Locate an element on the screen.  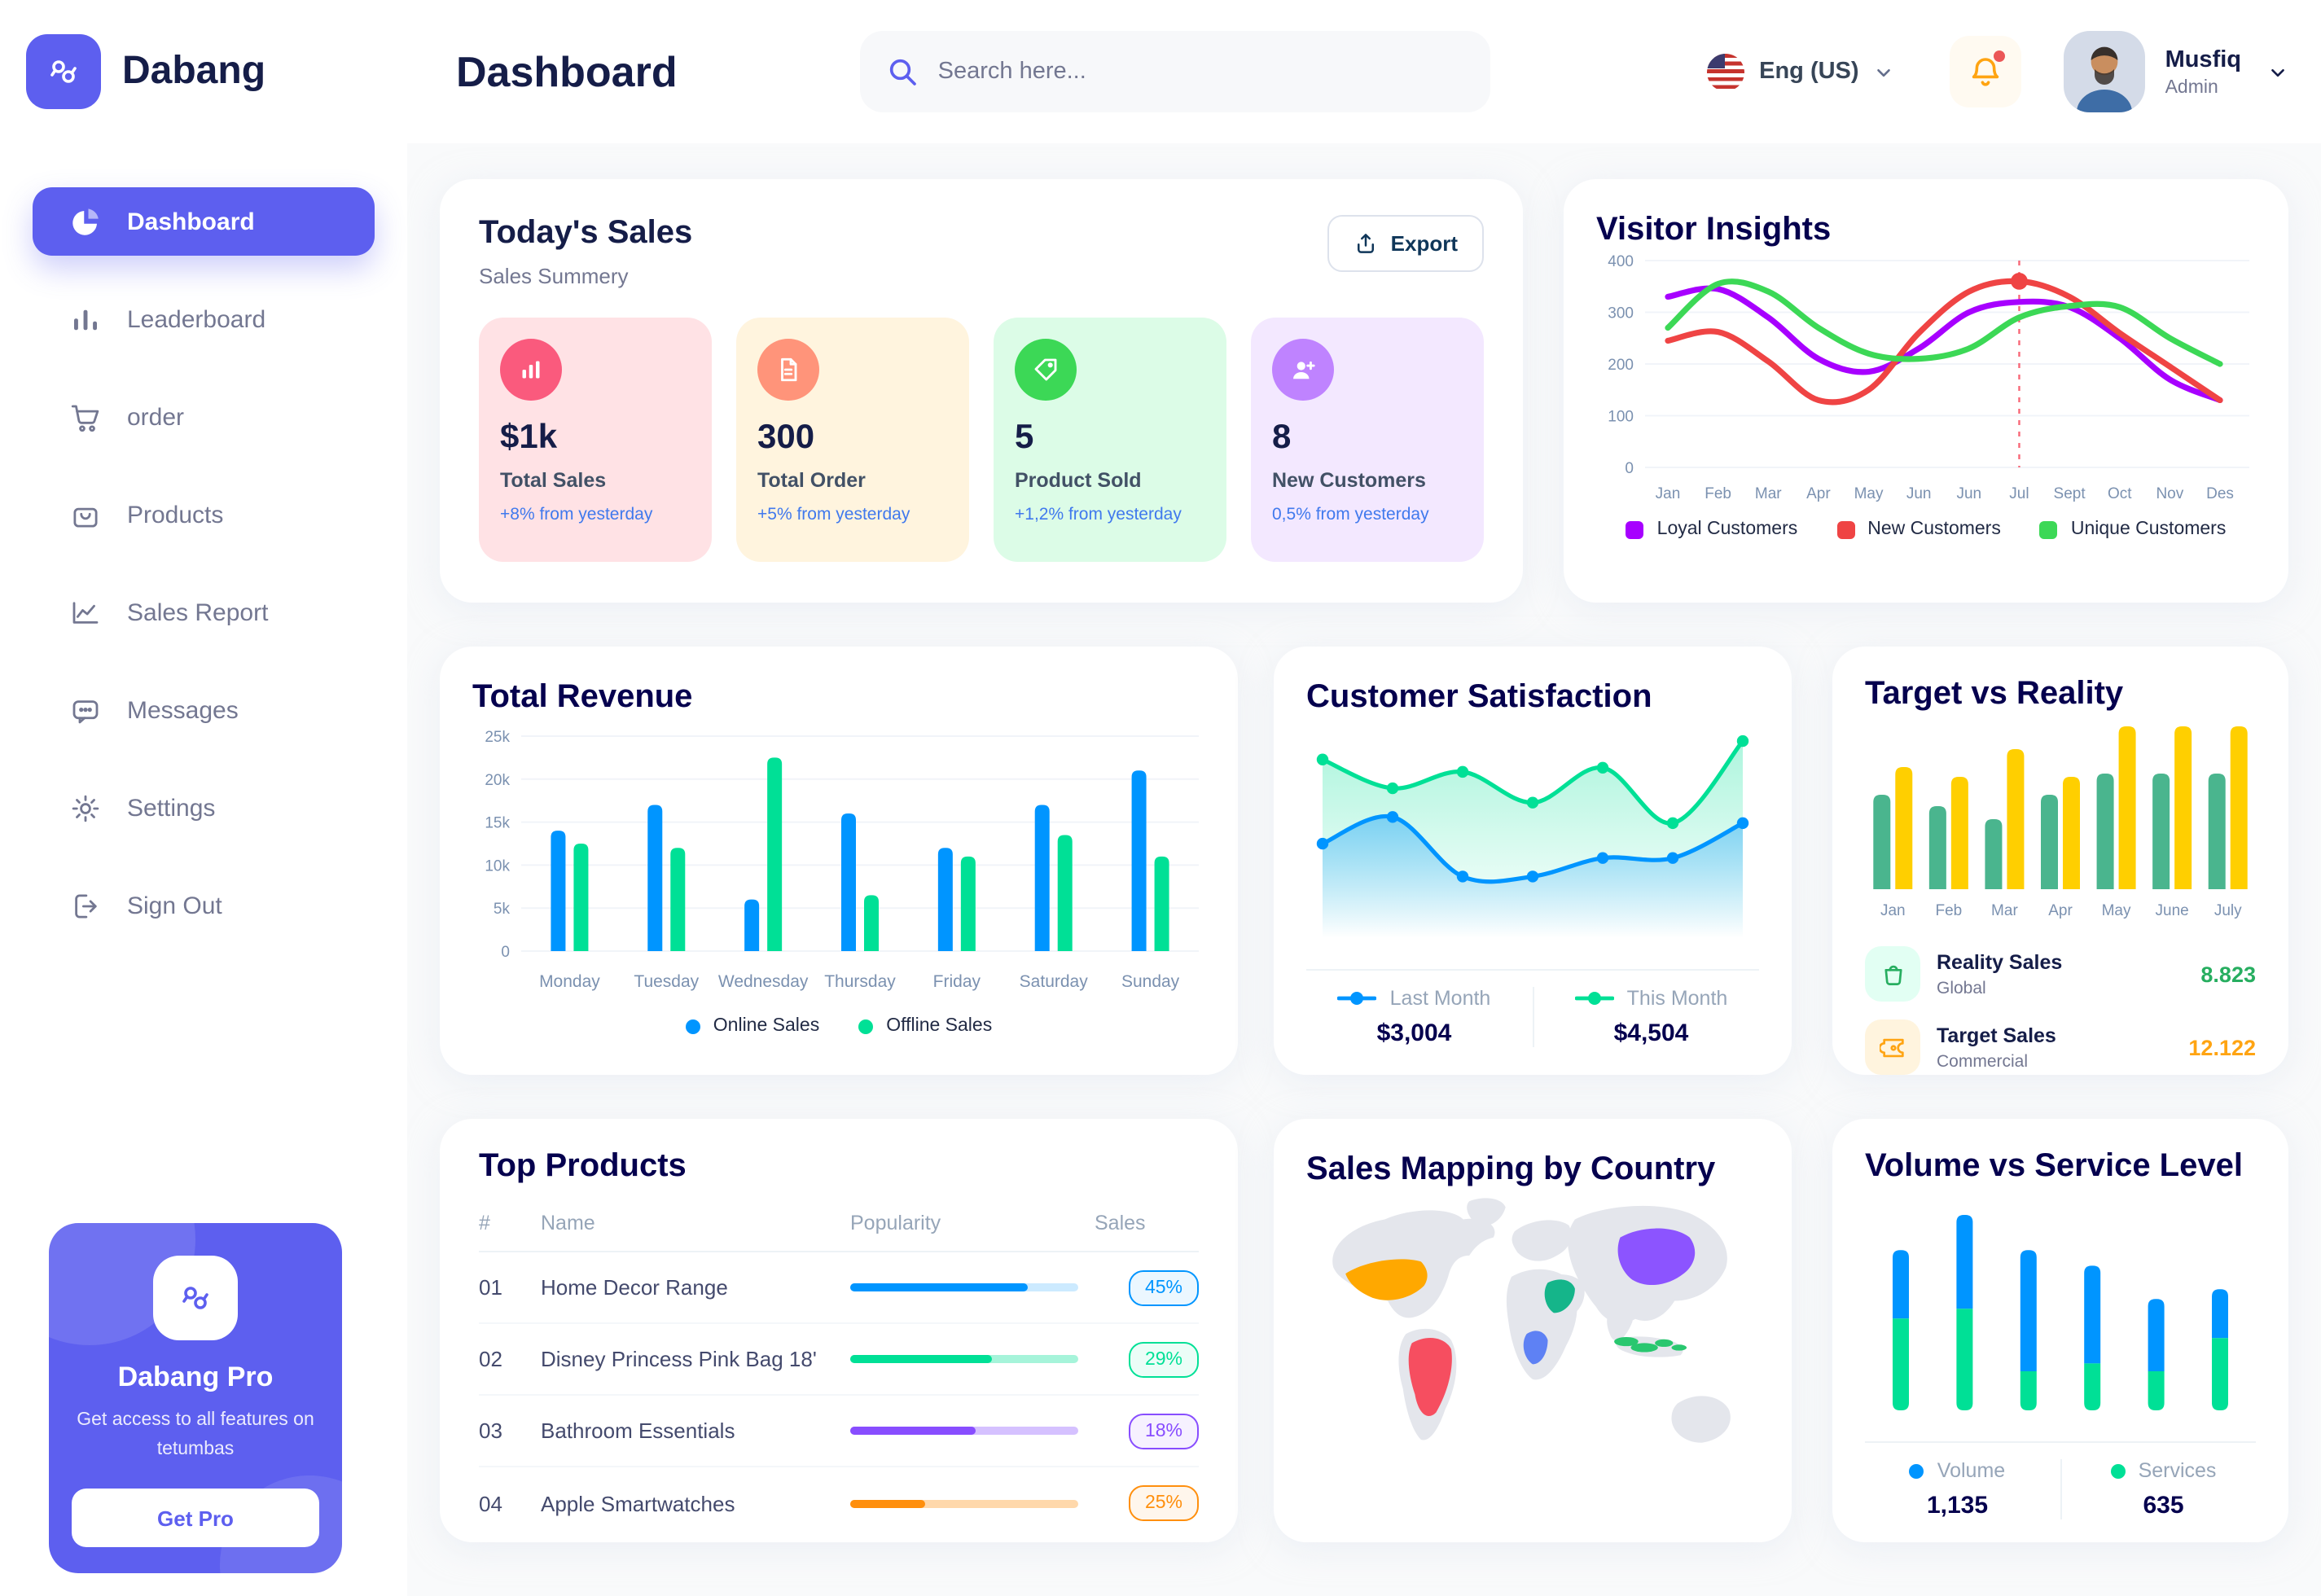
target-vs-reality-title: Target vs Reality is located at coordinates (1994, 694).